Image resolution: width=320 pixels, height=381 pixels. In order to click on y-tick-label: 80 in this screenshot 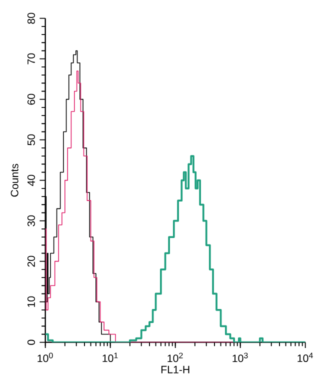, I will do `click(31, 18)`.